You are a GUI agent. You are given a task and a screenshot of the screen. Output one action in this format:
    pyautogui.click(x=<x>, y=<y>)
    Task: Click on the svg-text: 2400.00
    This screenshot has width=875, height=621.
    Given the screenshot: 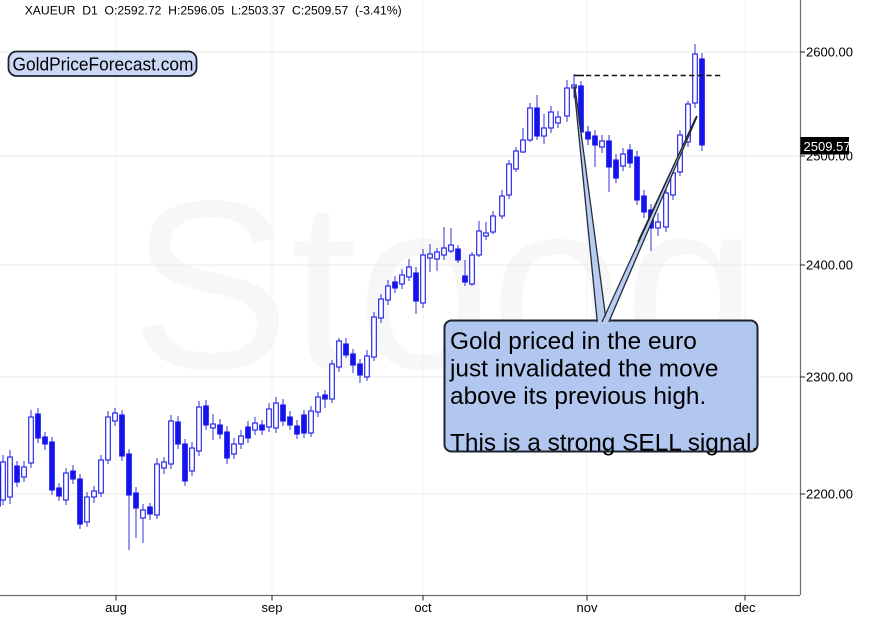 What is the action you would take?
    pyautogui.click(x=829, y=265)
    